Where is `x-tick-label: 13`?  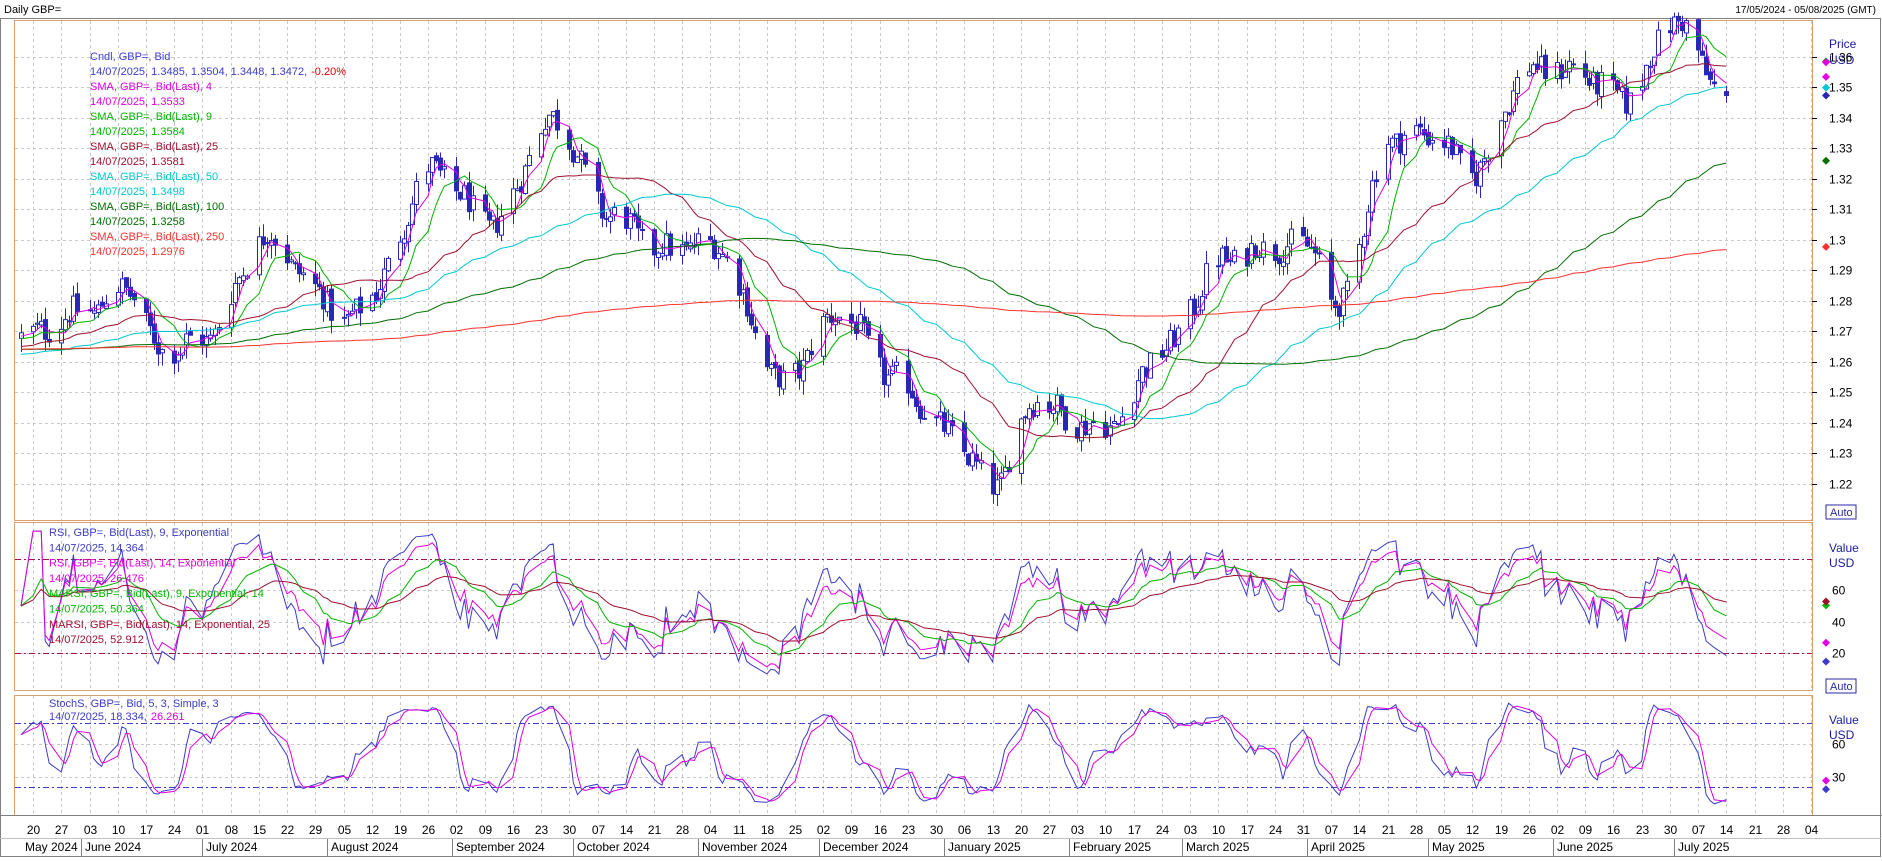 x-tick-label: 13 is located at coordinates (994, 830).